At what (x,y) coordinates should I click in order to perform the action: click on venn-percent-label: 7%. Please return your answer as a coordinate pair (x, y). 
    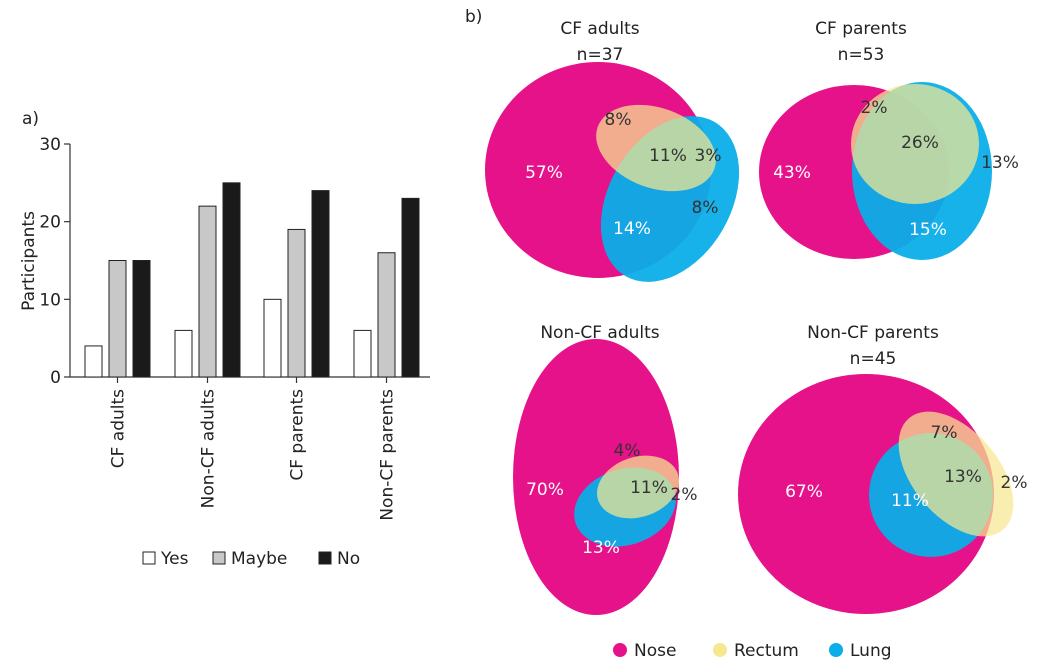
    Looking at the image, I should click on (944, 433).